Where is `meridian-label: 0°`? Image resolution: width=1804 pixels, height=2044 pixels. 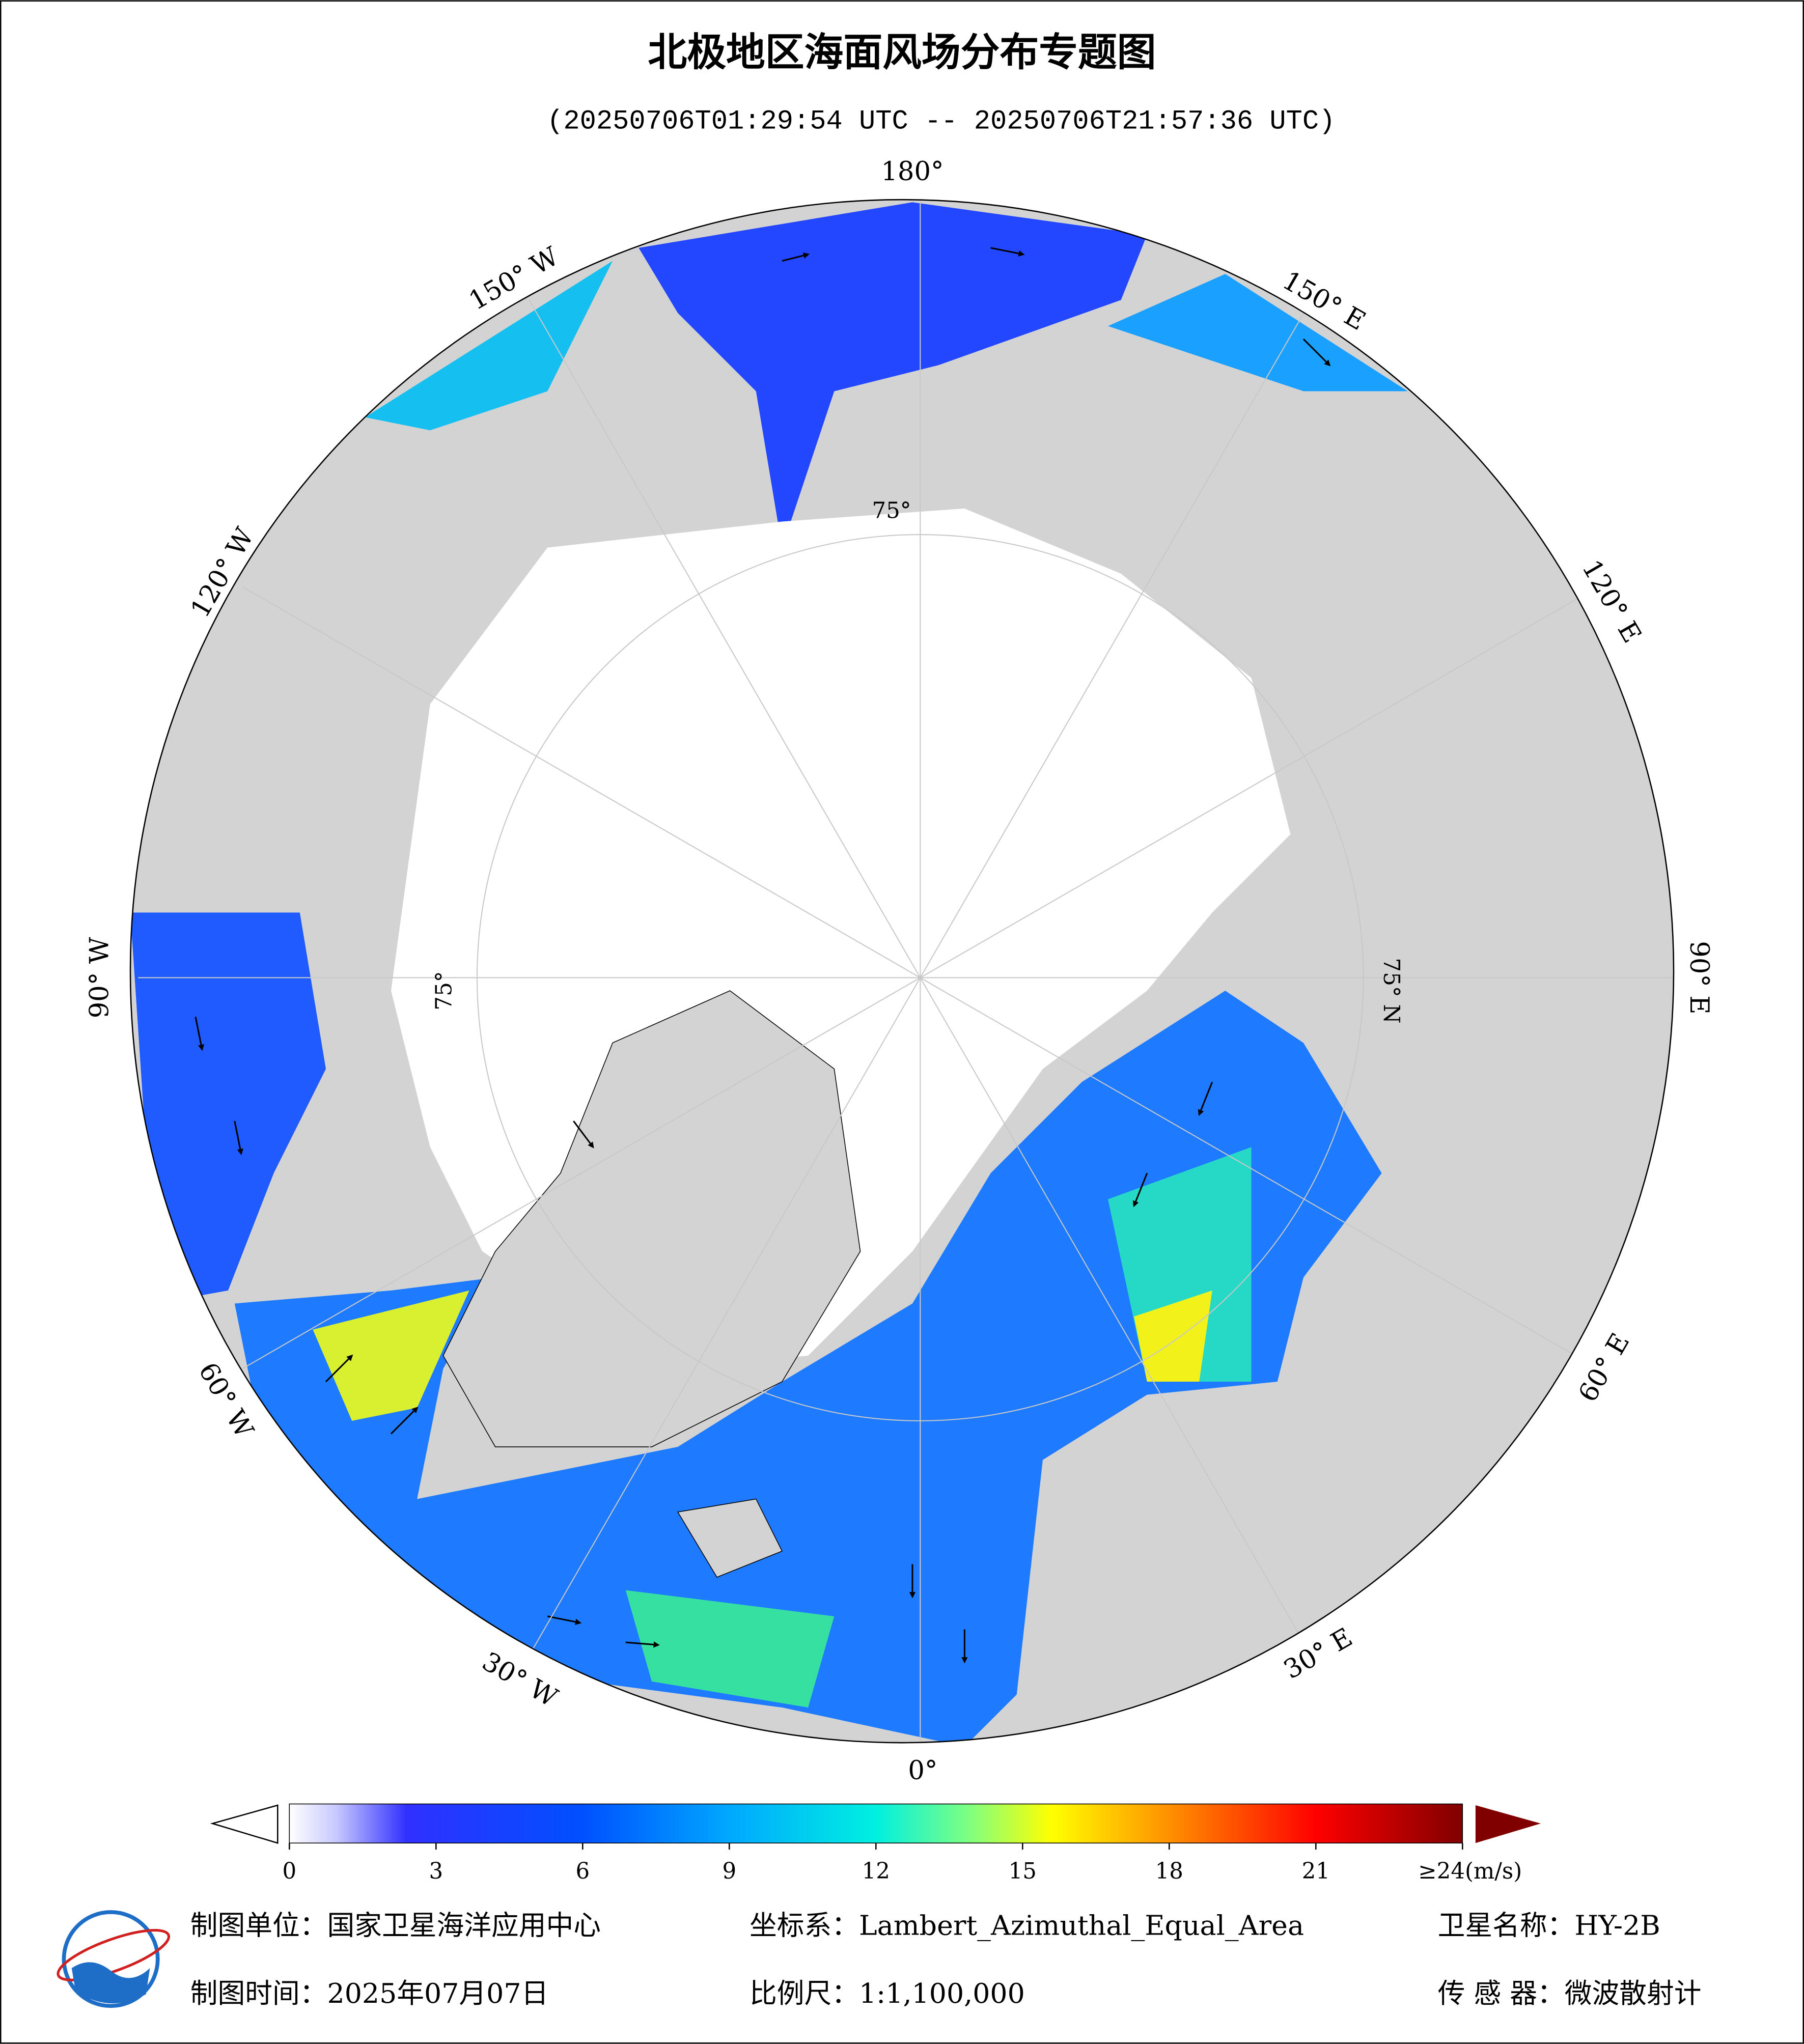 meridian-label: 0° is located at coordinates (922, 1770).